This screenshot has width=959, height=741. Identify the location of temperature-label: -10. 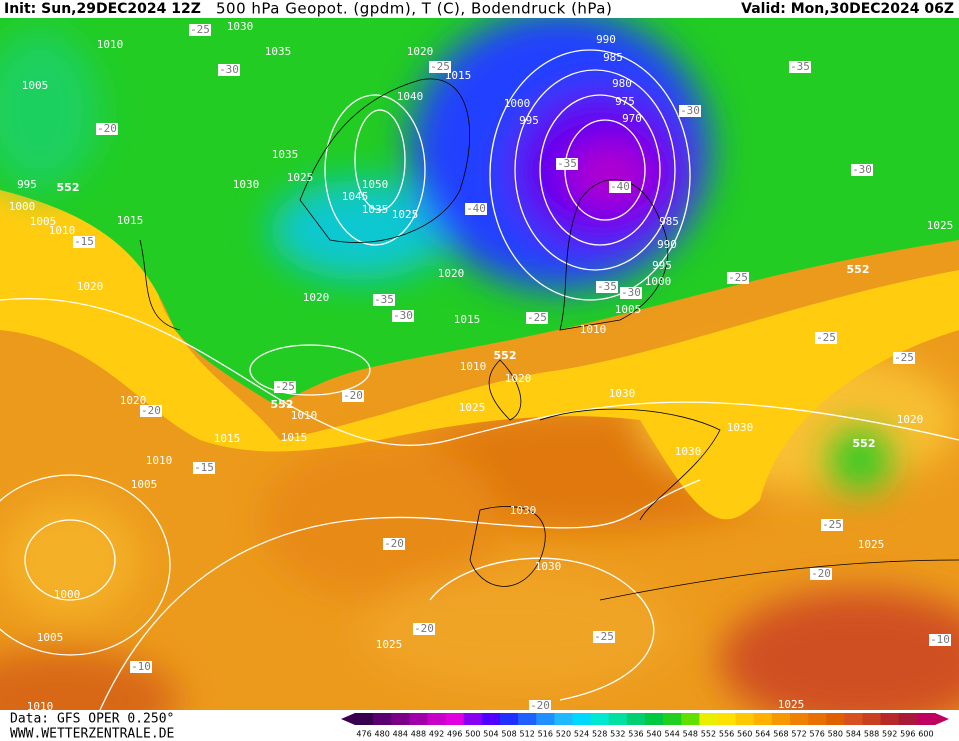
(940, 639).